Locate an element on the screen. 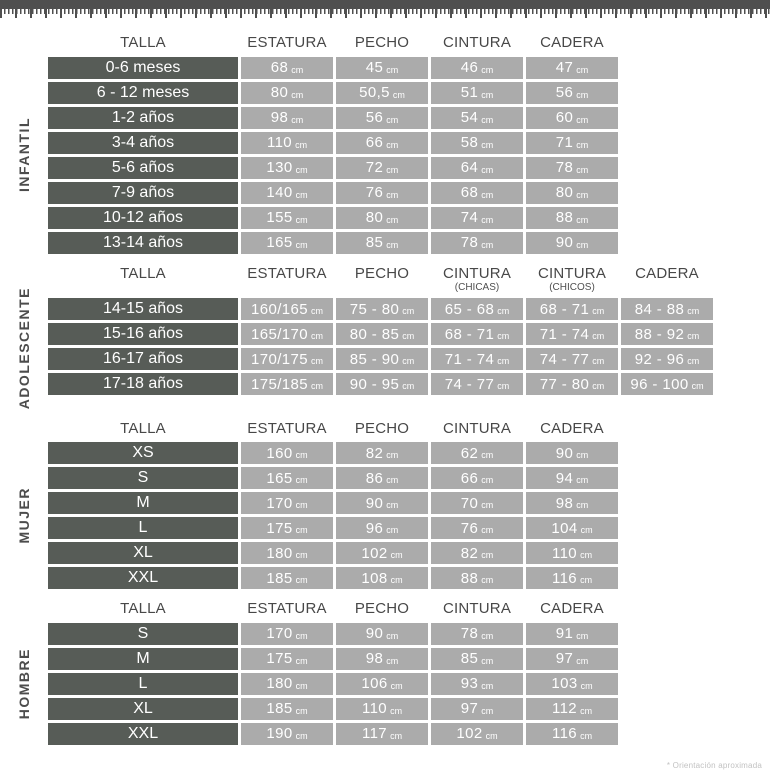 The height and width of the screenshot is (770, 770). value-cell: 175 cm is located at coordinates (287, 658).